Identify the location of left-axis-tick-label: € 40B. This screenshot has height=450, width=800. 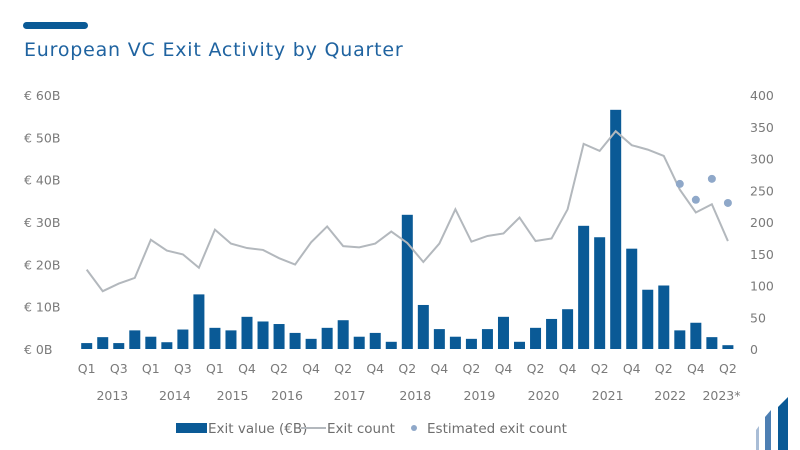
(42, 180).